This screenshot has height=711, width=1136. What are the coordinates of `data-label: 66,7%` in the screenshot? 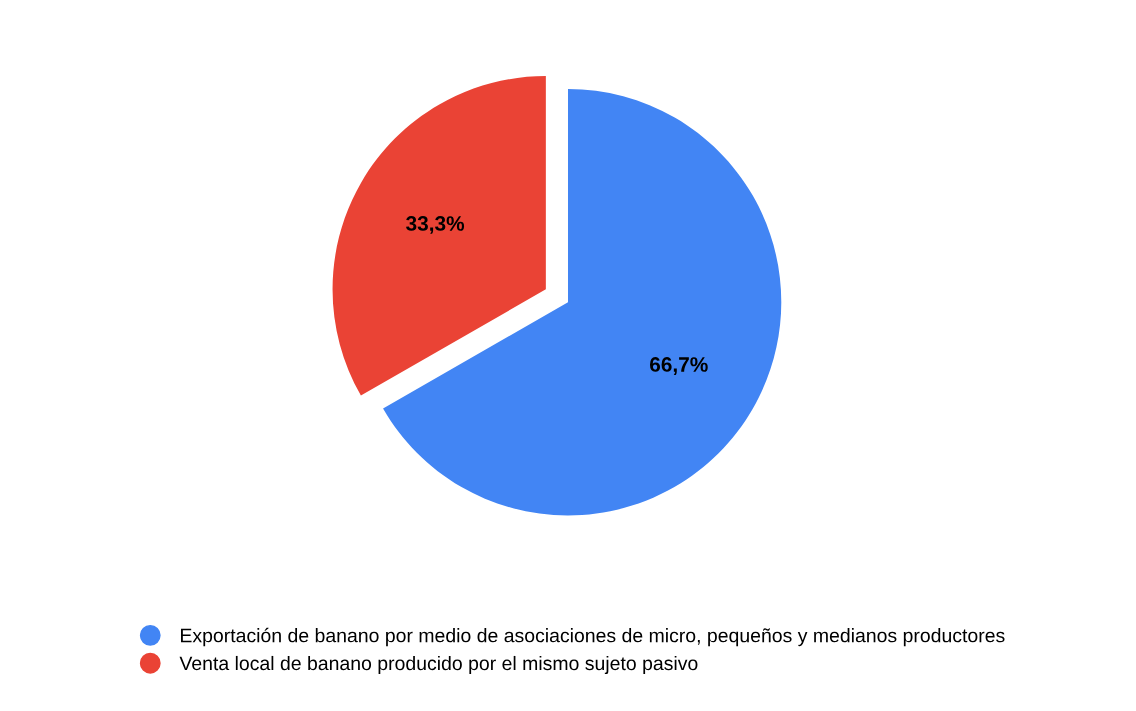 It's located at (678, 366).